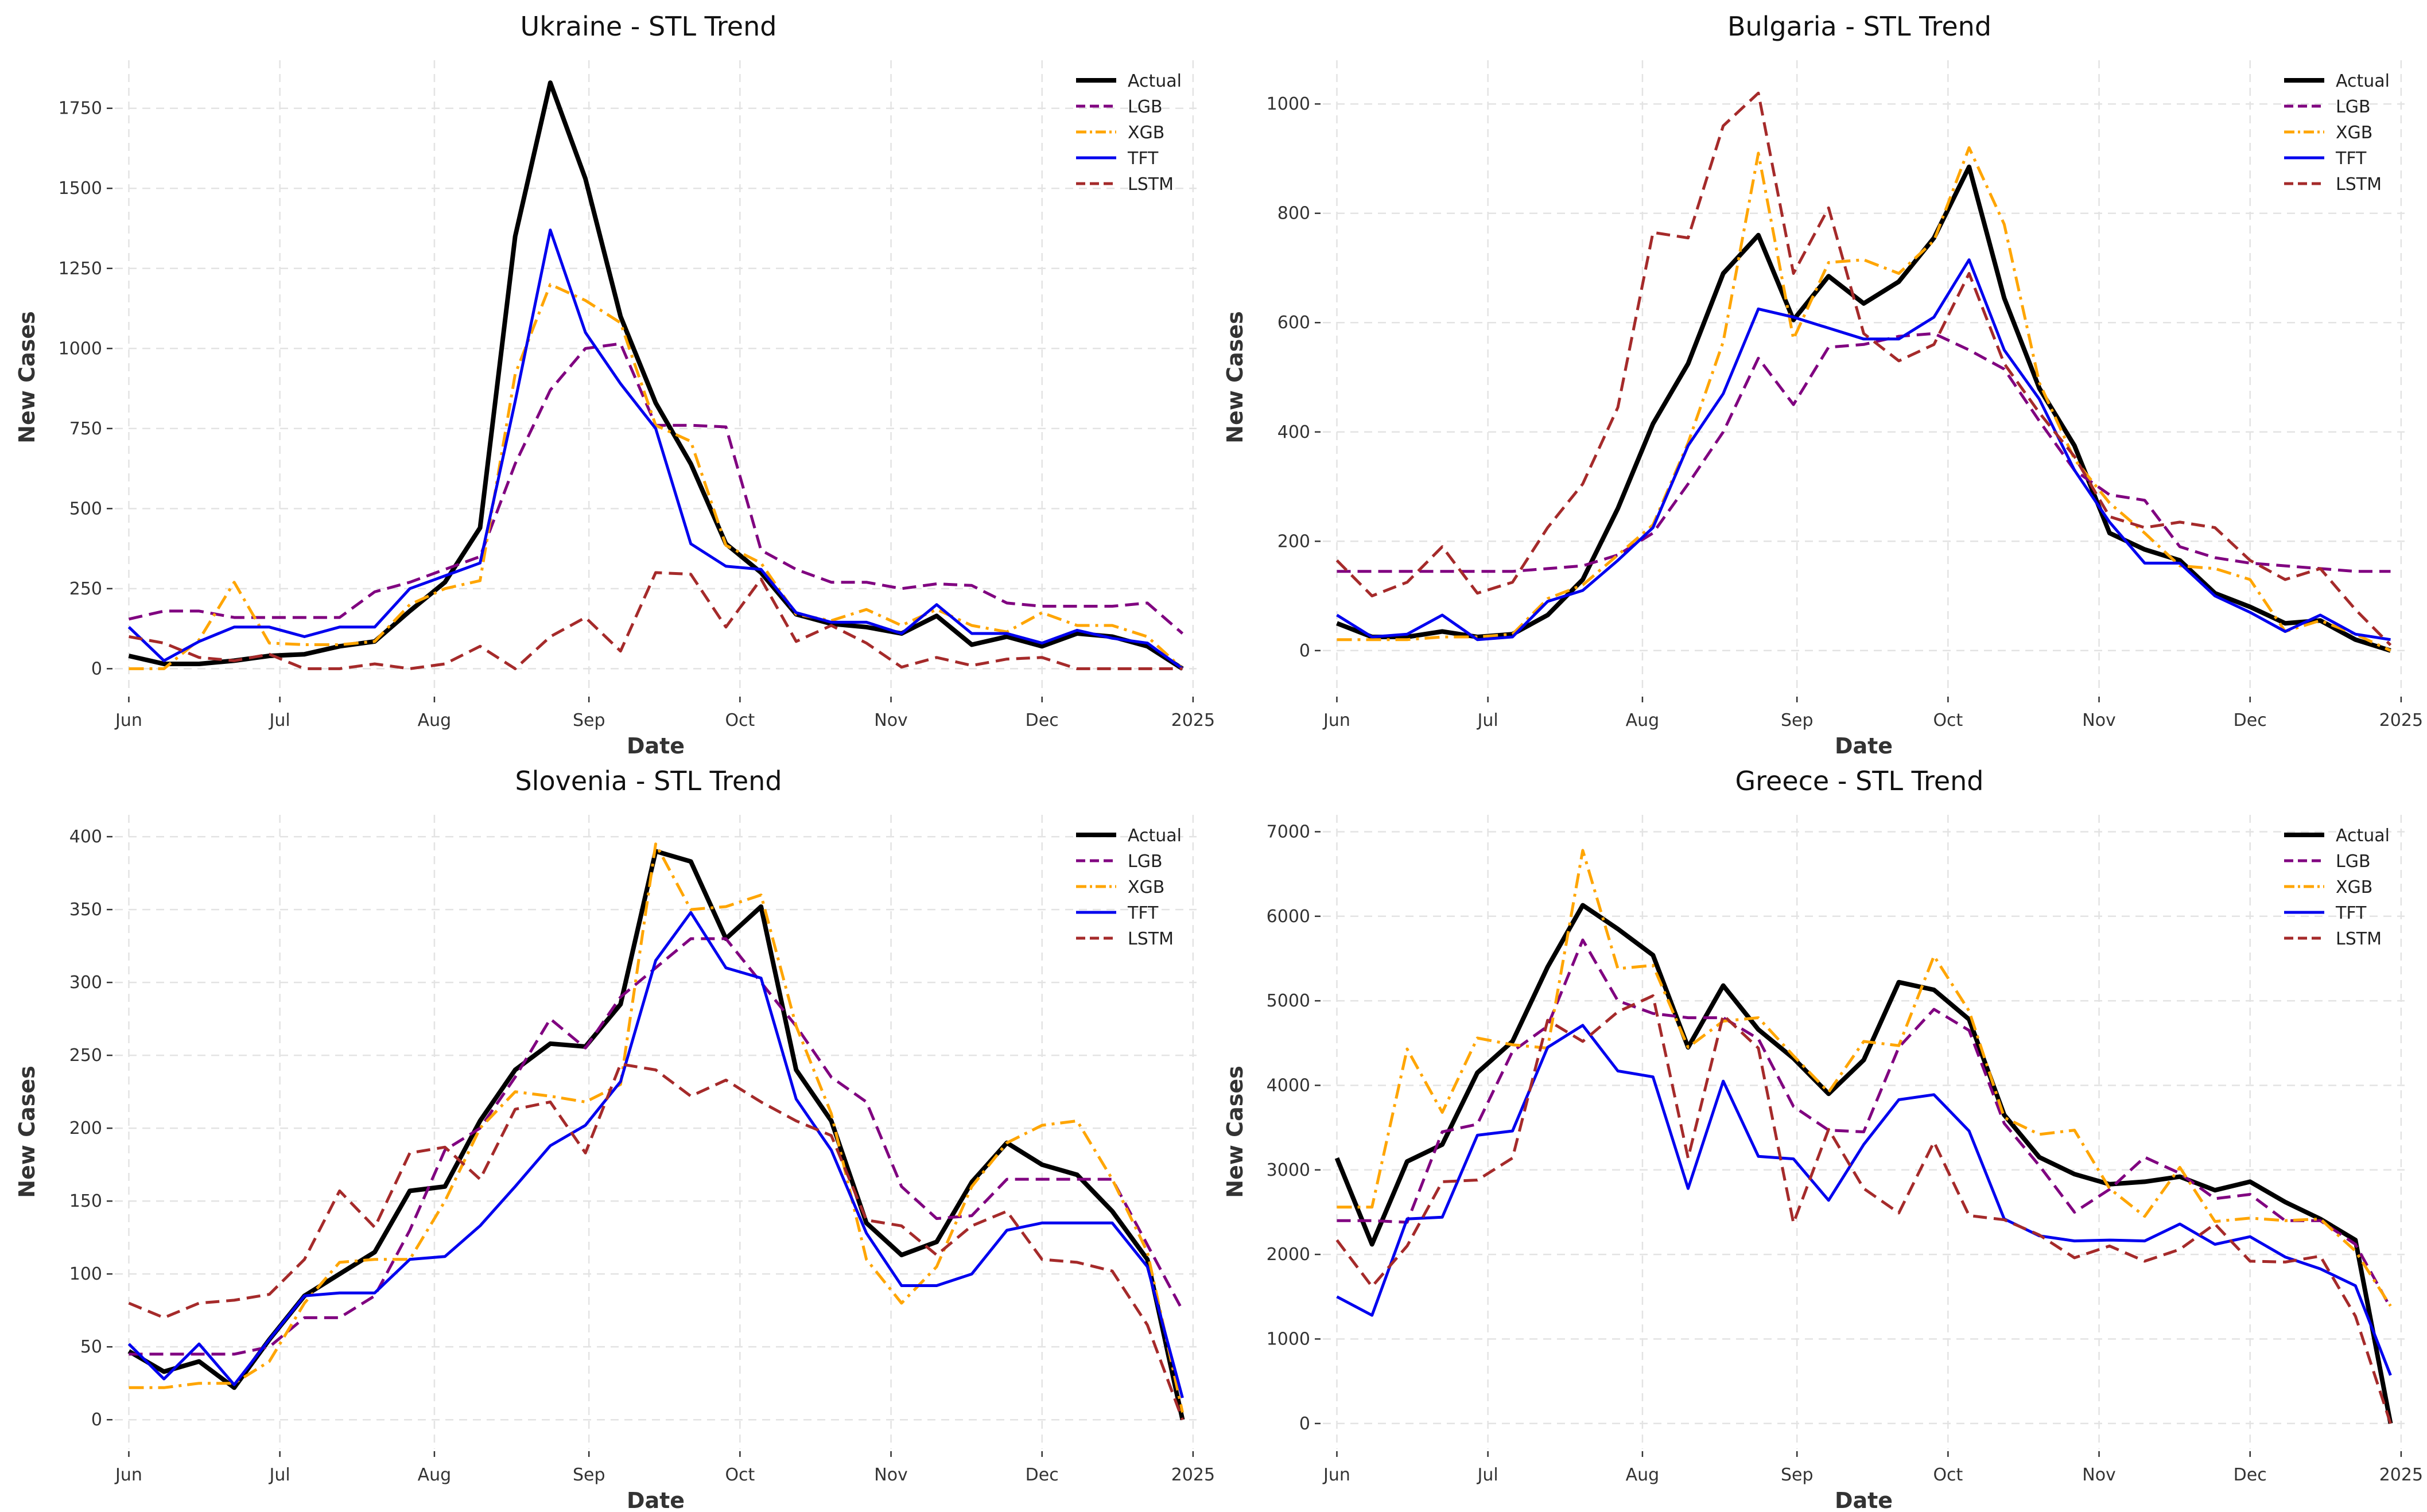 Image resolution: width=2427 pixels, height=1512 pixels. What do you see at coordinates (86, 1274) in the screenshot?
I see `y-tick-label: 100` at bounding box center [86, 1274].